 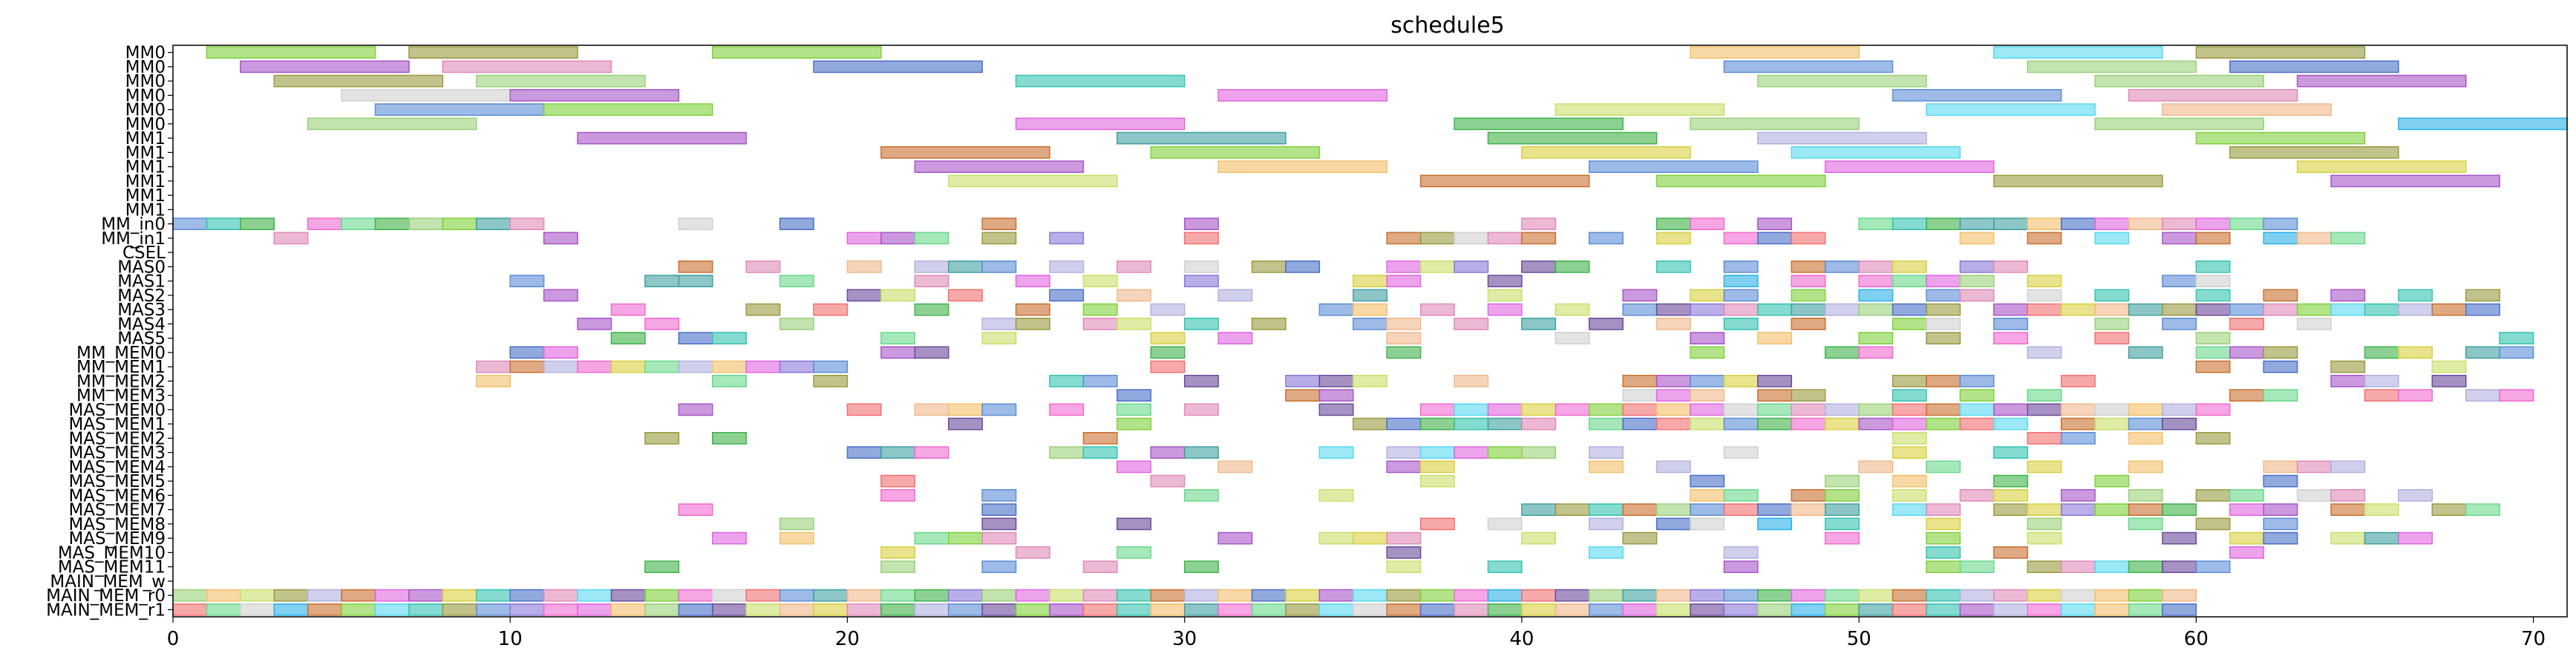 I want to click on x-tick-label: 30, so click(x=1184, y=639).